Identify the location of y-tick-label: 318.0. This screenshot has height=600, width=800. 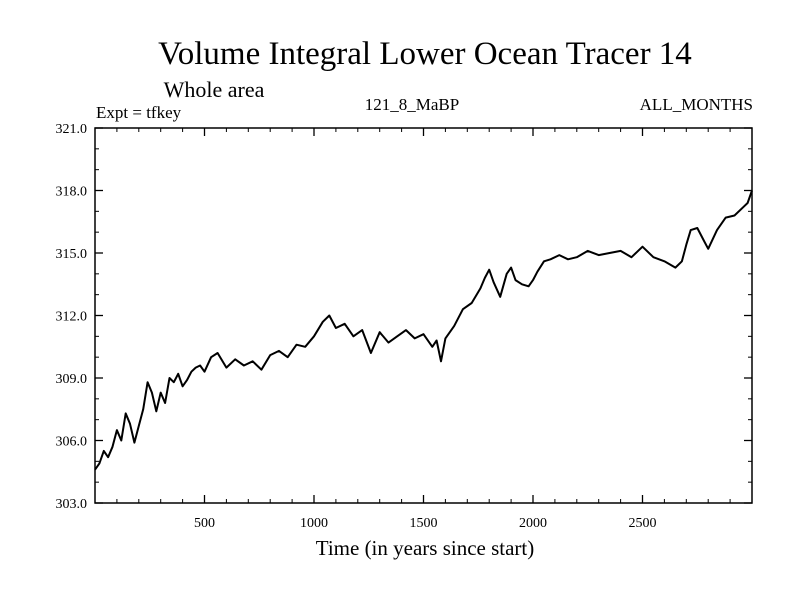
(72, 192).